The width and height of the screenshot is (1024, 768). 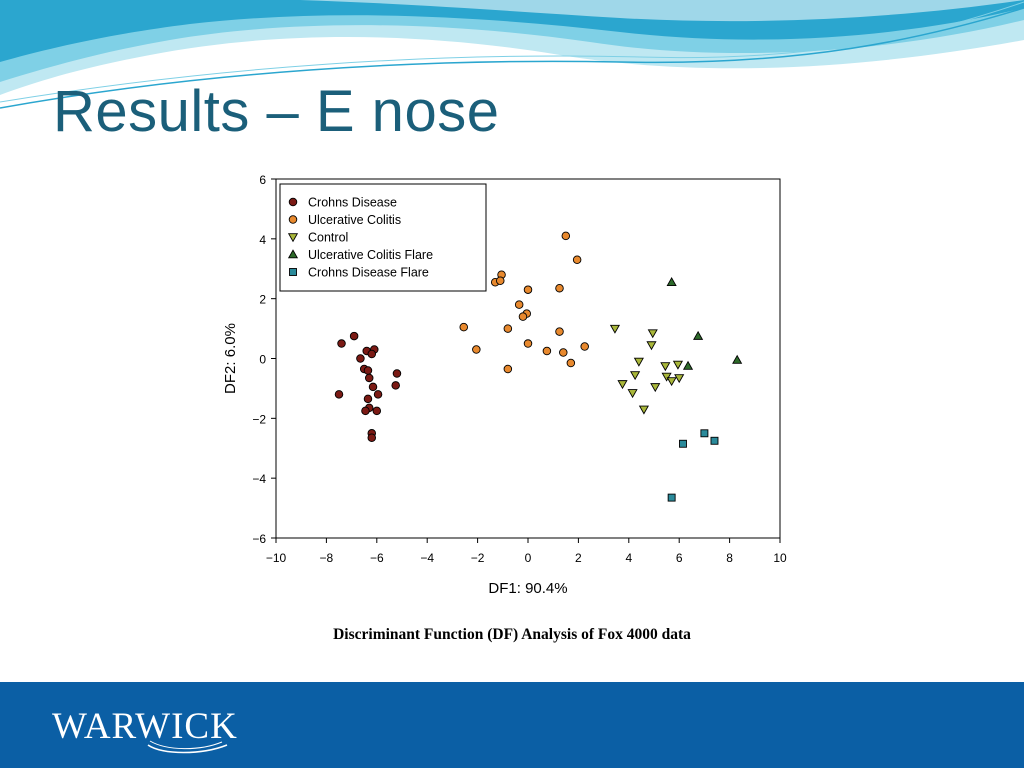 I want to click on series-ulcerative-colitis-flare, so click(x=704, y=323).